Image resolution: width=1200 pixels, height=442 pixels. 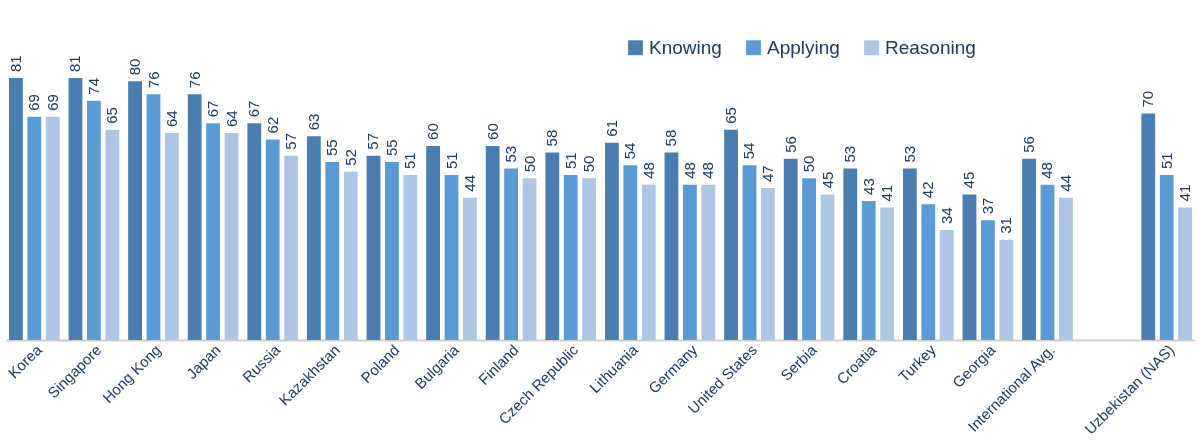 I want to click on data-label: 61, so click(x=611, y=128).